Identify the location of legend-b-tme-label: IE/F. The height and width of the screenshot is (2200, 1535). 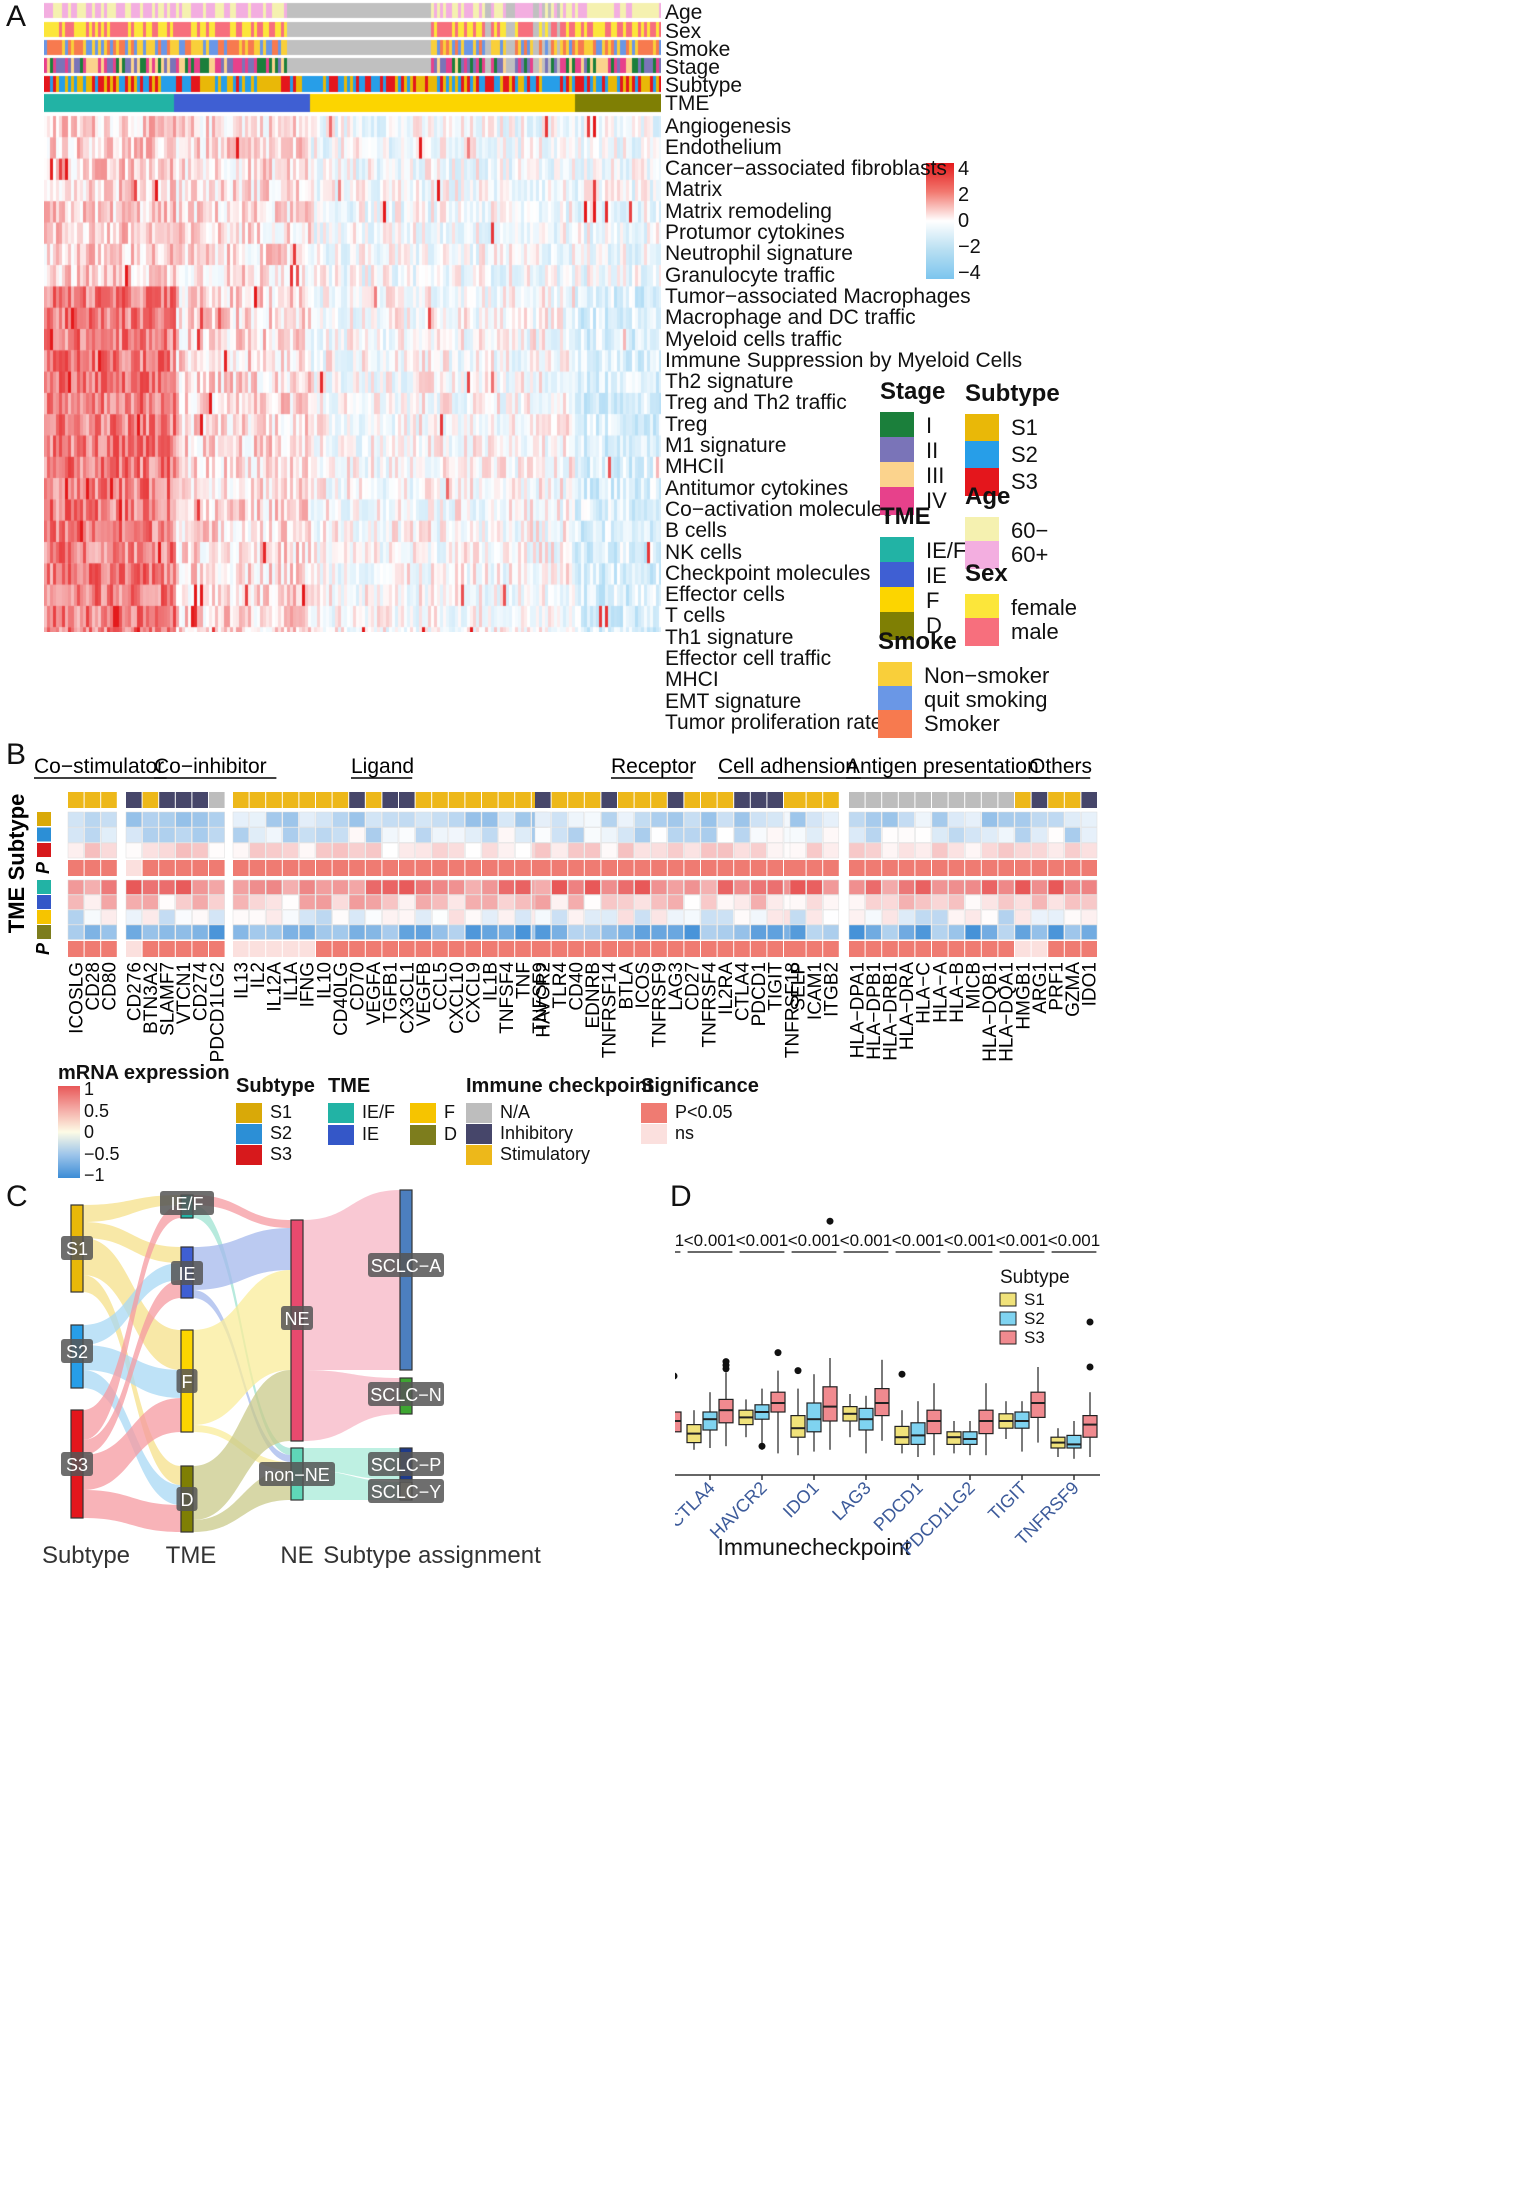
(379, 1112).